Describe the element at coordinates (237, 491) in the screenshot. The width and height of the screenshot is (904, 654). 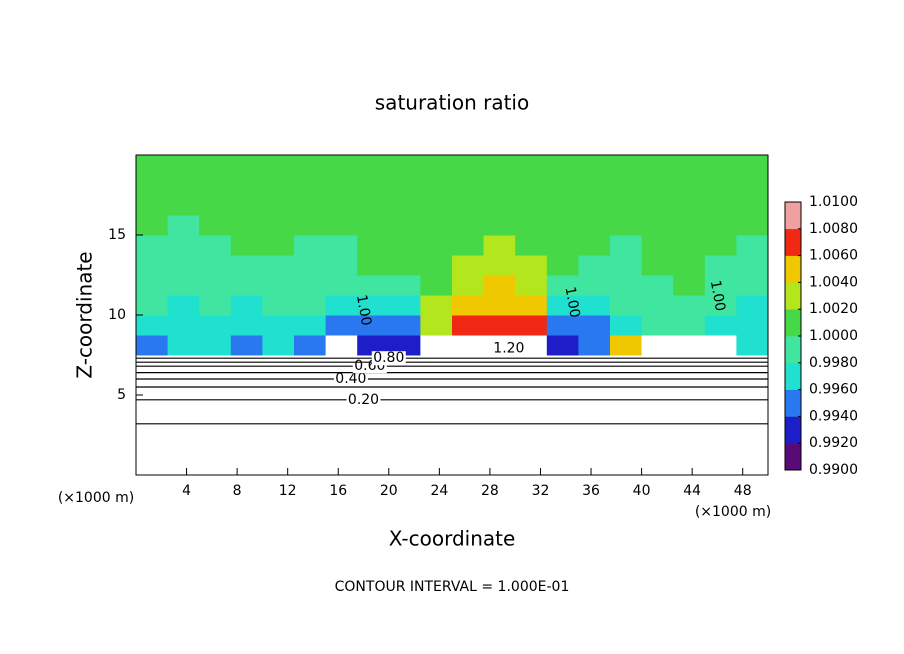
I see `x-tick-label: 8` at that location.